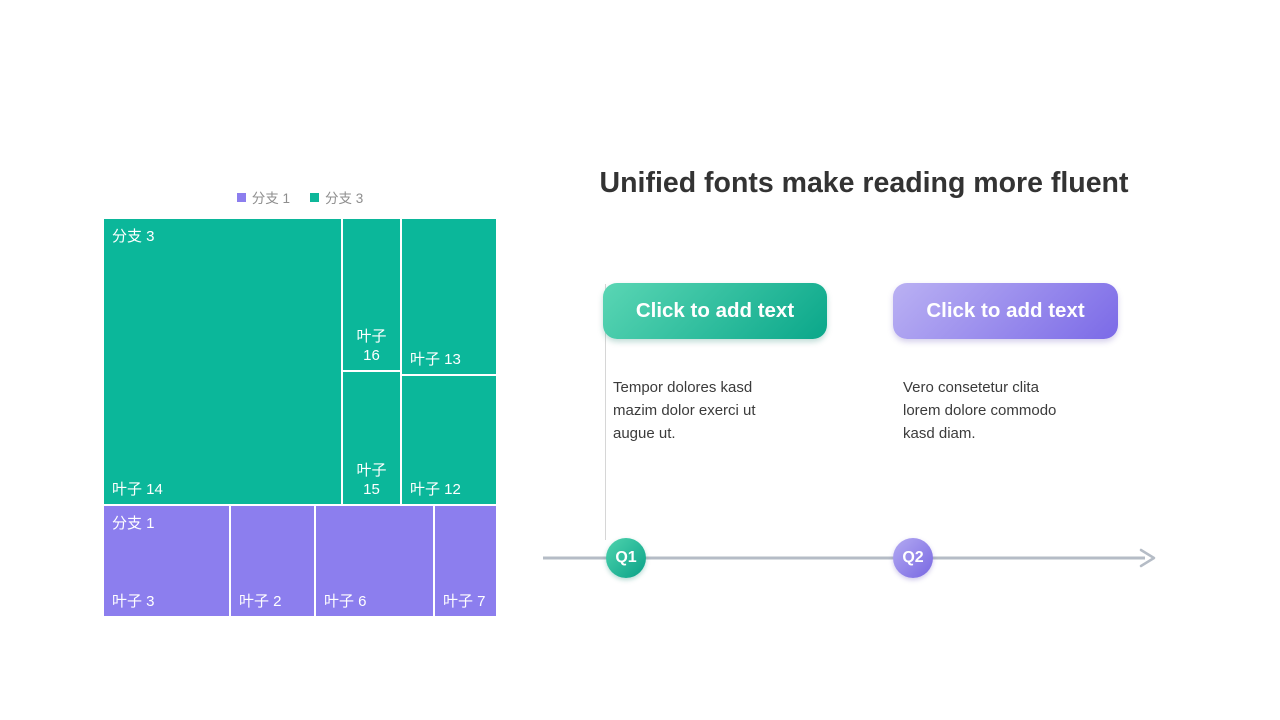 This screenshot has width=1280, height=720. What do you see at coordinates (371, 346) in the screenshot?
I see `treemap-leaf-label: 叶子 16` at bounding box center [371, 346].